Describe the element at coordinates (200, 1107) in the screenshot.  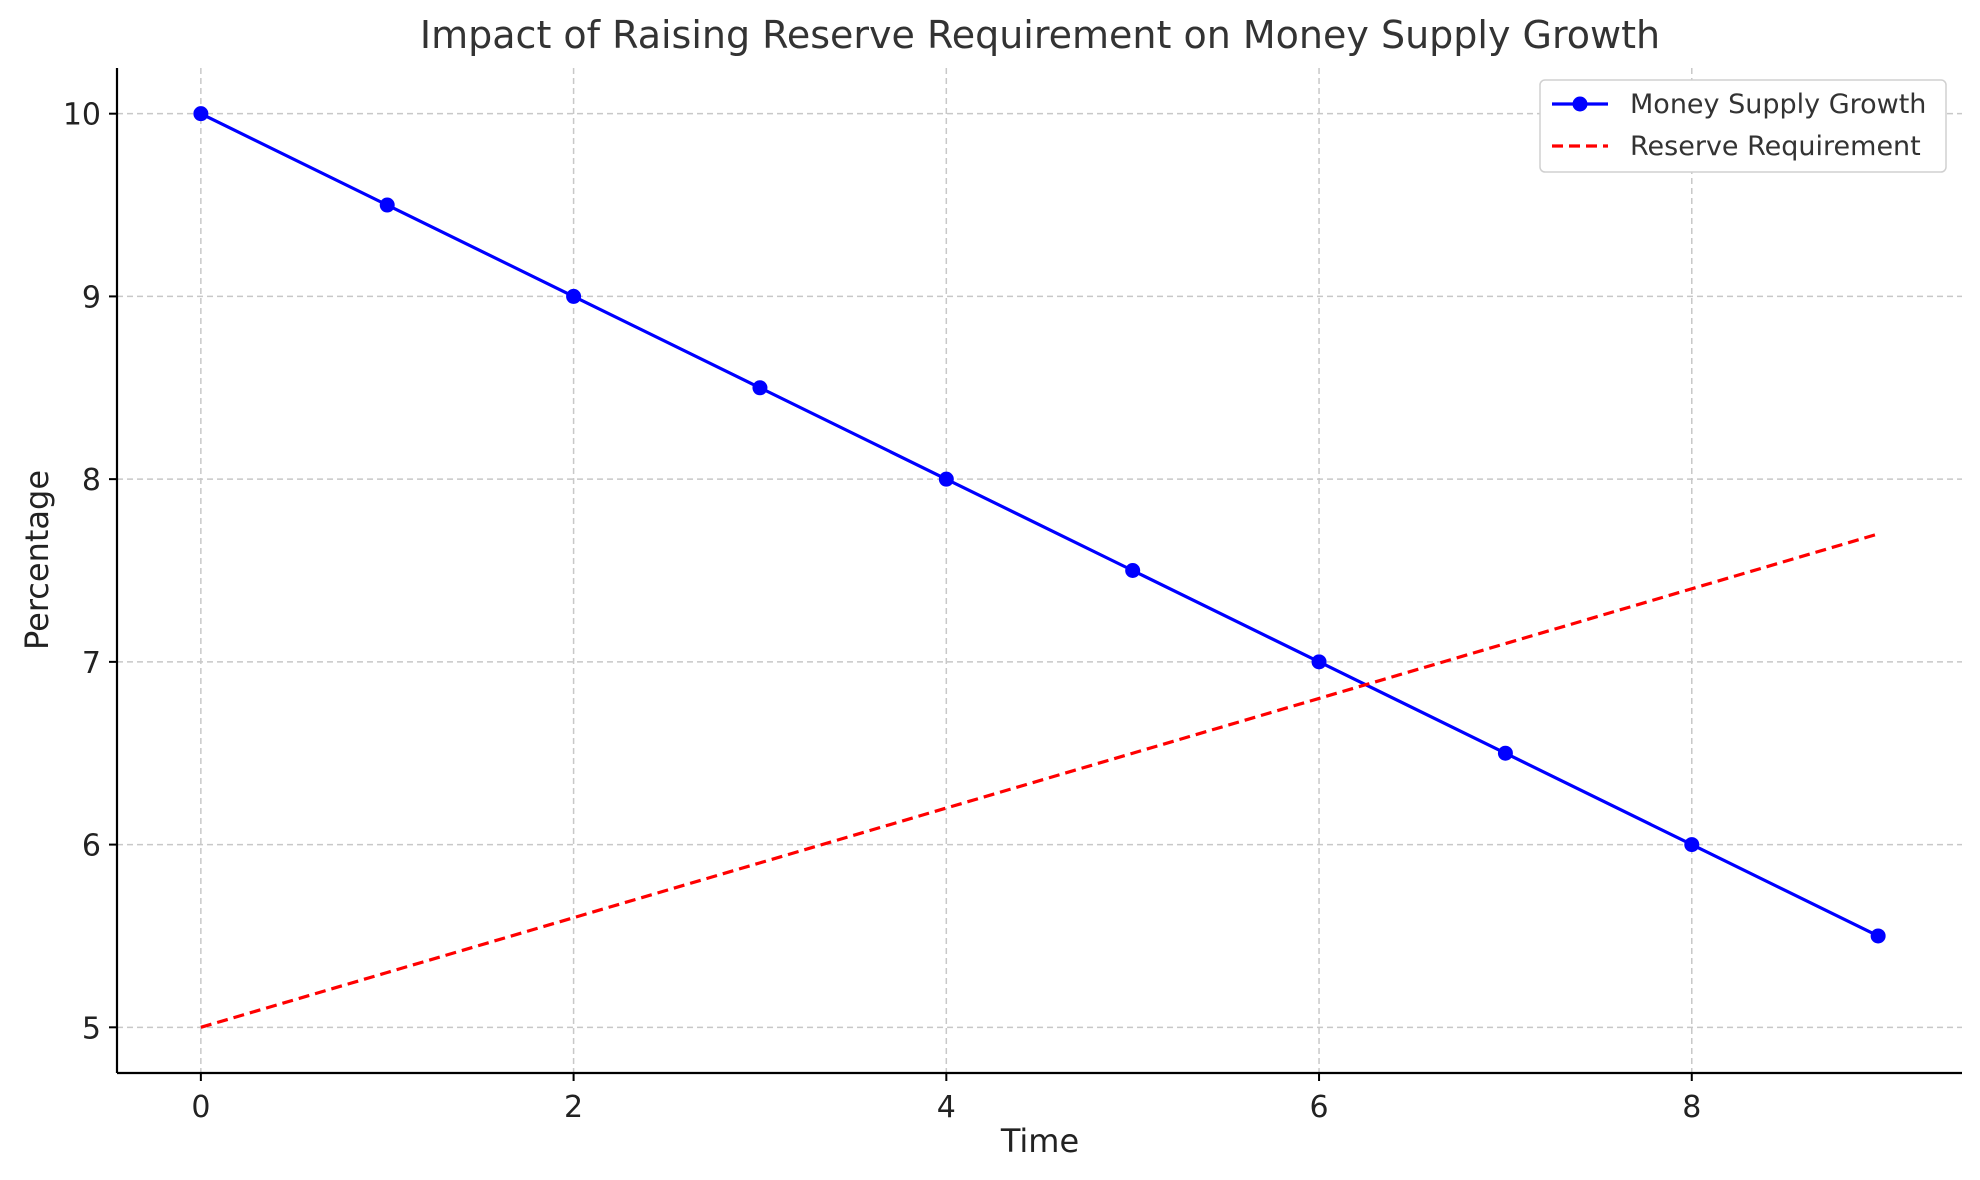
I see `x-tick-label: 0` at that location.